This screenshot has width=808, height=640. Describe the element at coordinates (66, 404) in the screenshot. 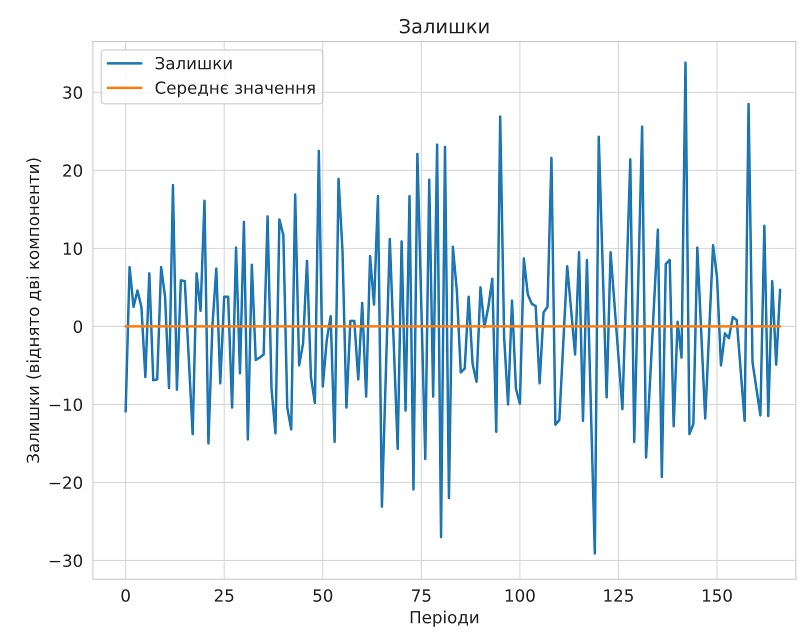

I see `y-tick-label: −10` at that location.